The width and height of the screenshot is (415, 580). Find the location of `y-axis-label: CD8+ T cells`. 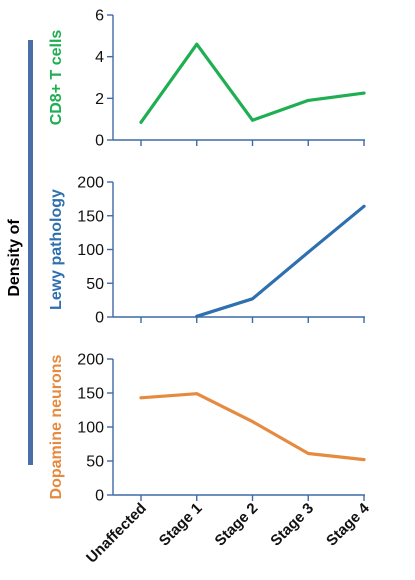

y-axis-label: CD8+ T cells is located at coordinates (56, 78).